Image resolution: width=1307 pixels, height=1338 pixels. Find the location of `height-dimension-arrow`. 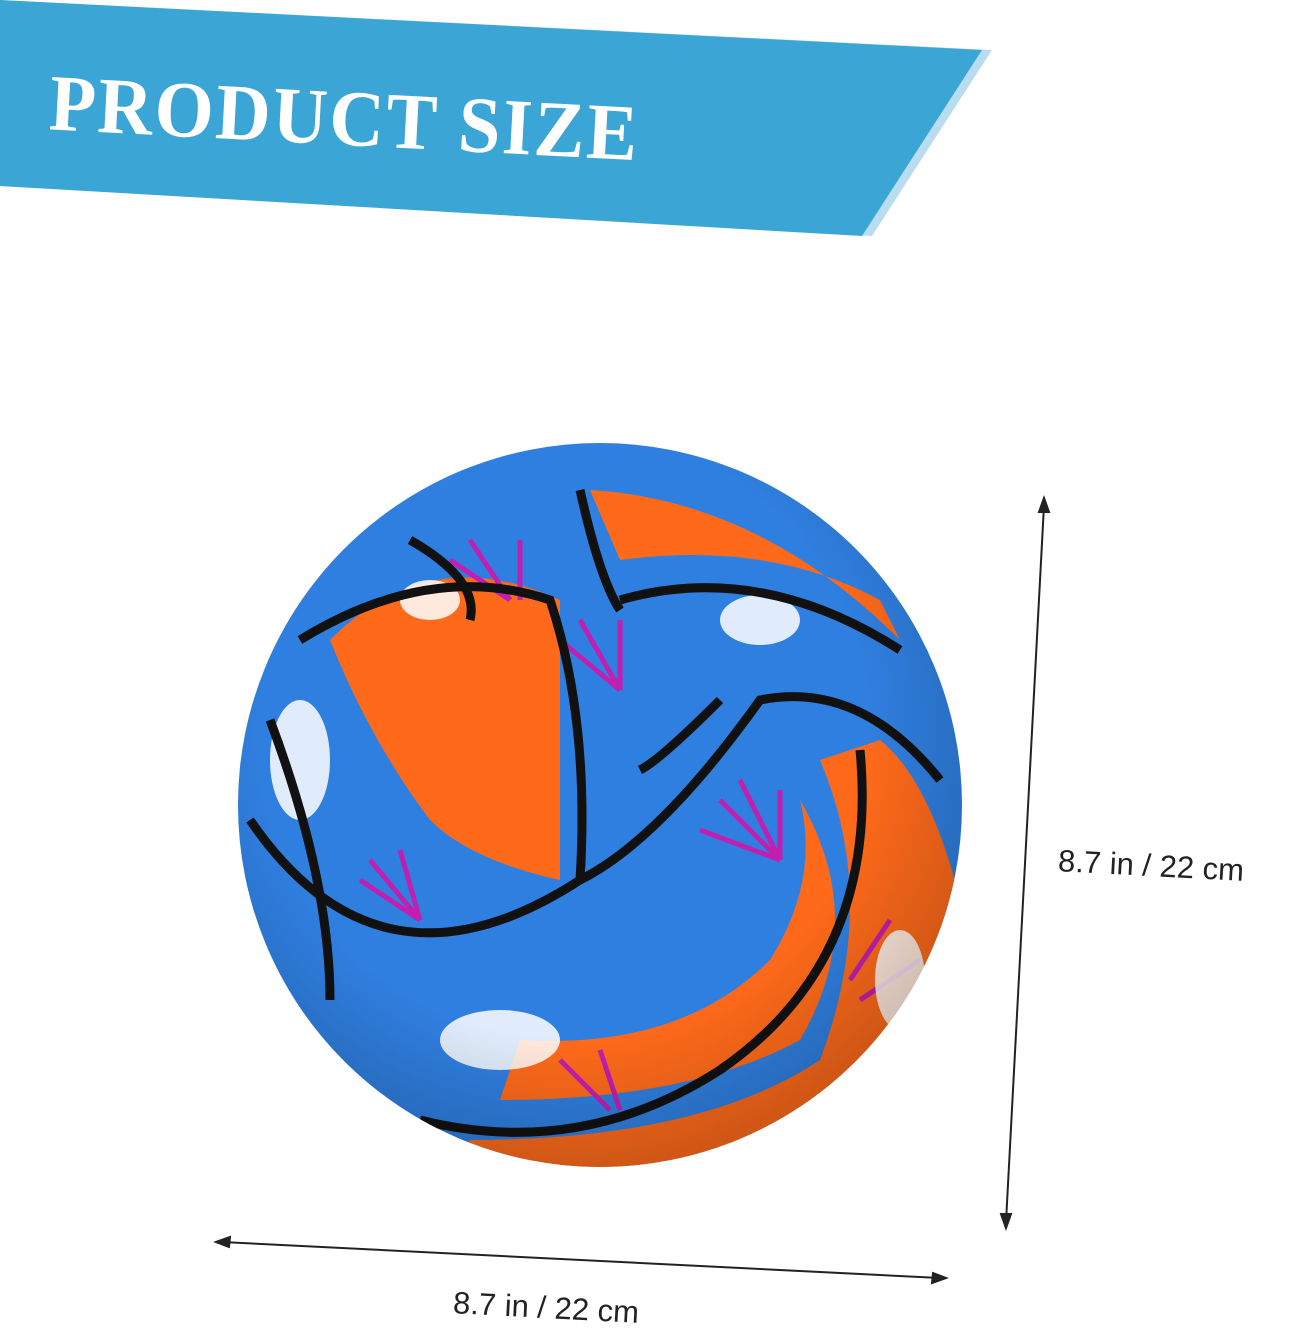

height-dimension-arrow is located at coordinates (1025, 863).